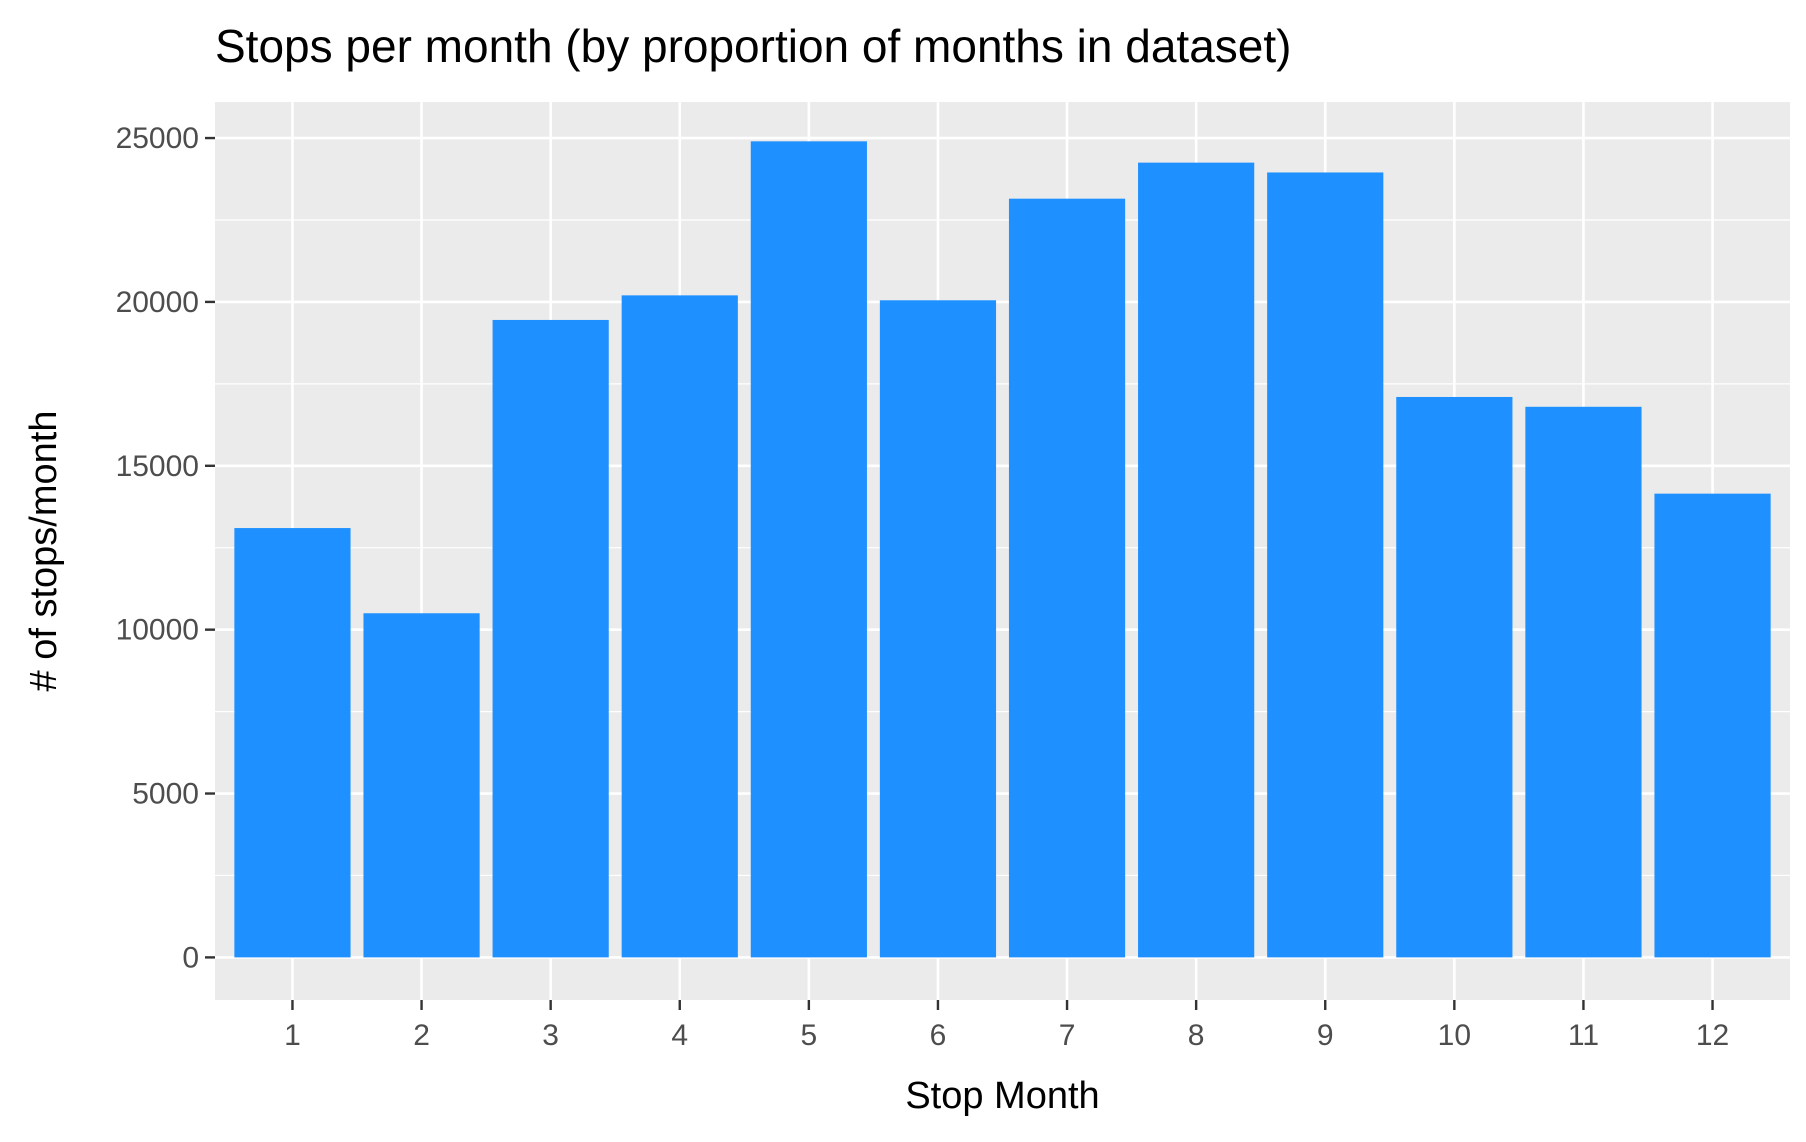 Image resolution: width=1806 pixels, height=1142 pixels. What do you see at coordinates (190, 957) in the screenshot?
I see `y-tick-label: 0` at bounding box center [190, 957].